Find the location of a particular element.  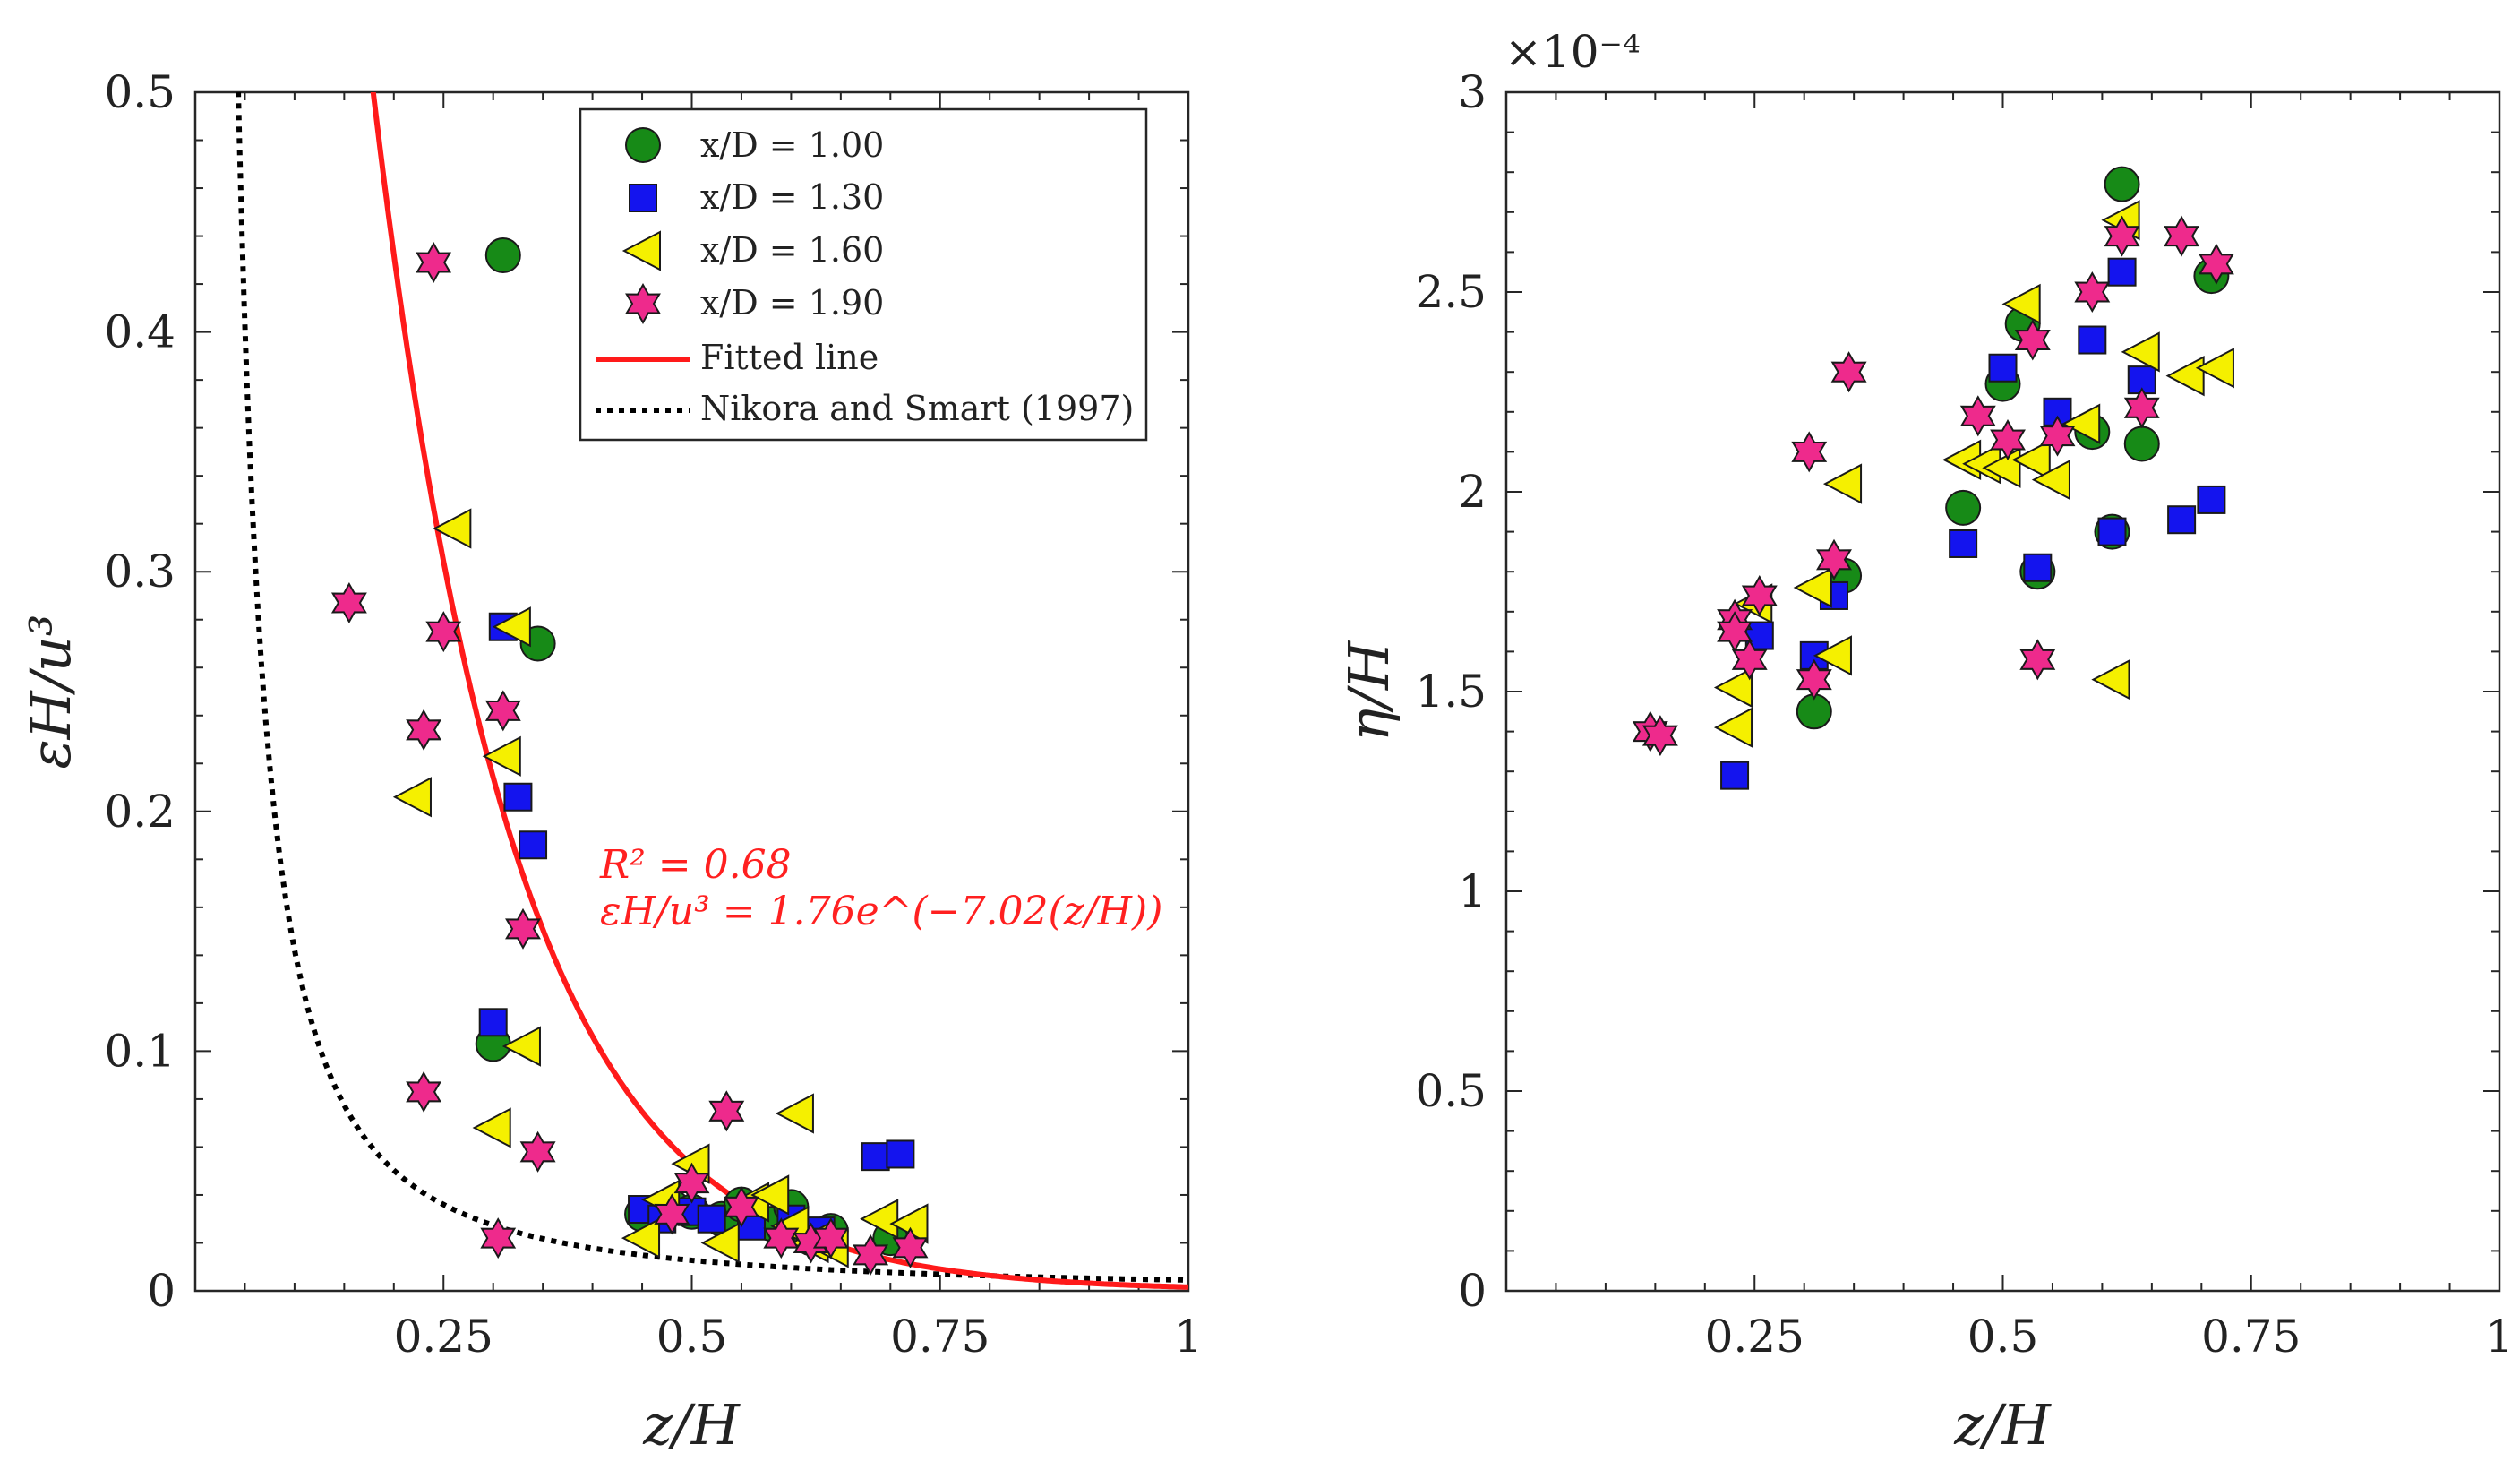

right-x-axis-label: z/H is located at coordinates (2003, 1425).